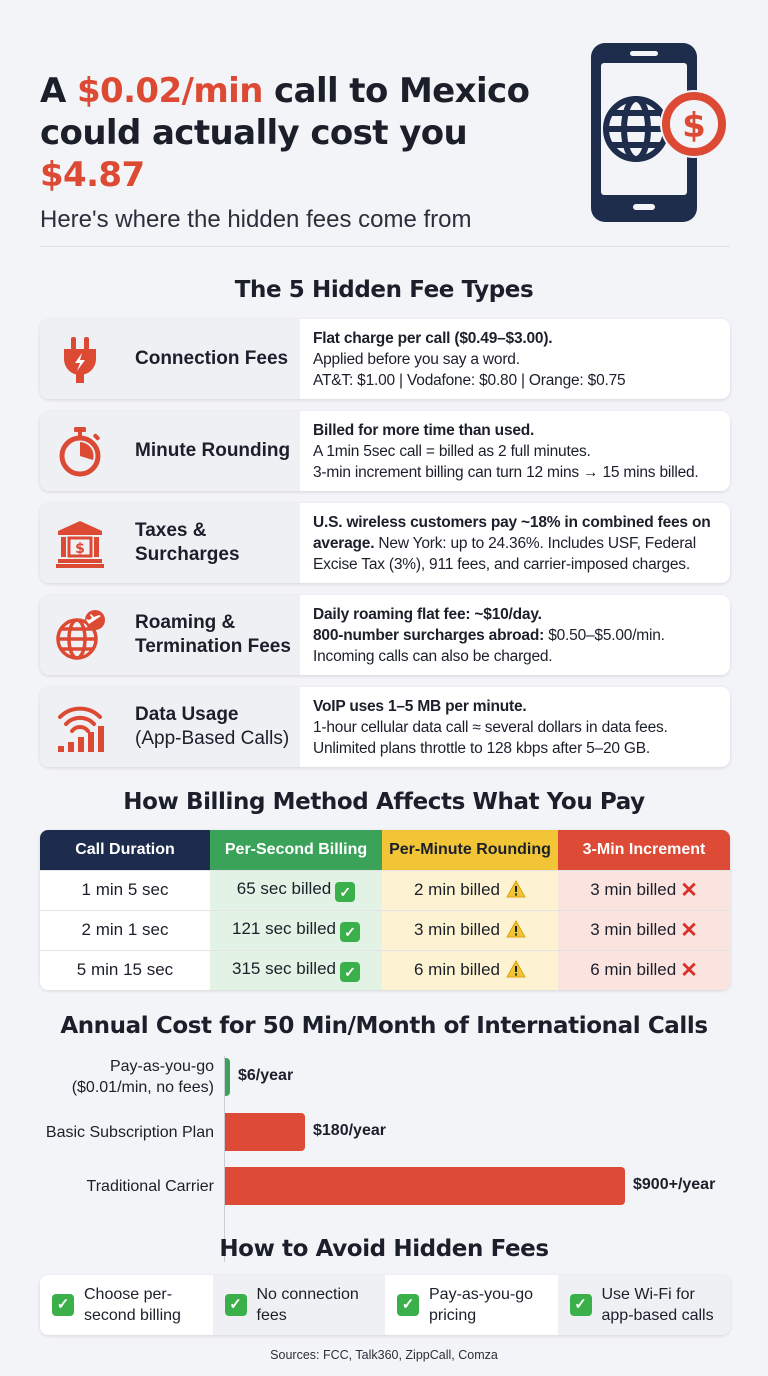 The width and height of the screenshot is (768, 1376). Describe the element at coordinates (298, 1305) in the screenshot. I see `tip-item: ✓ No connection fees` at that location.